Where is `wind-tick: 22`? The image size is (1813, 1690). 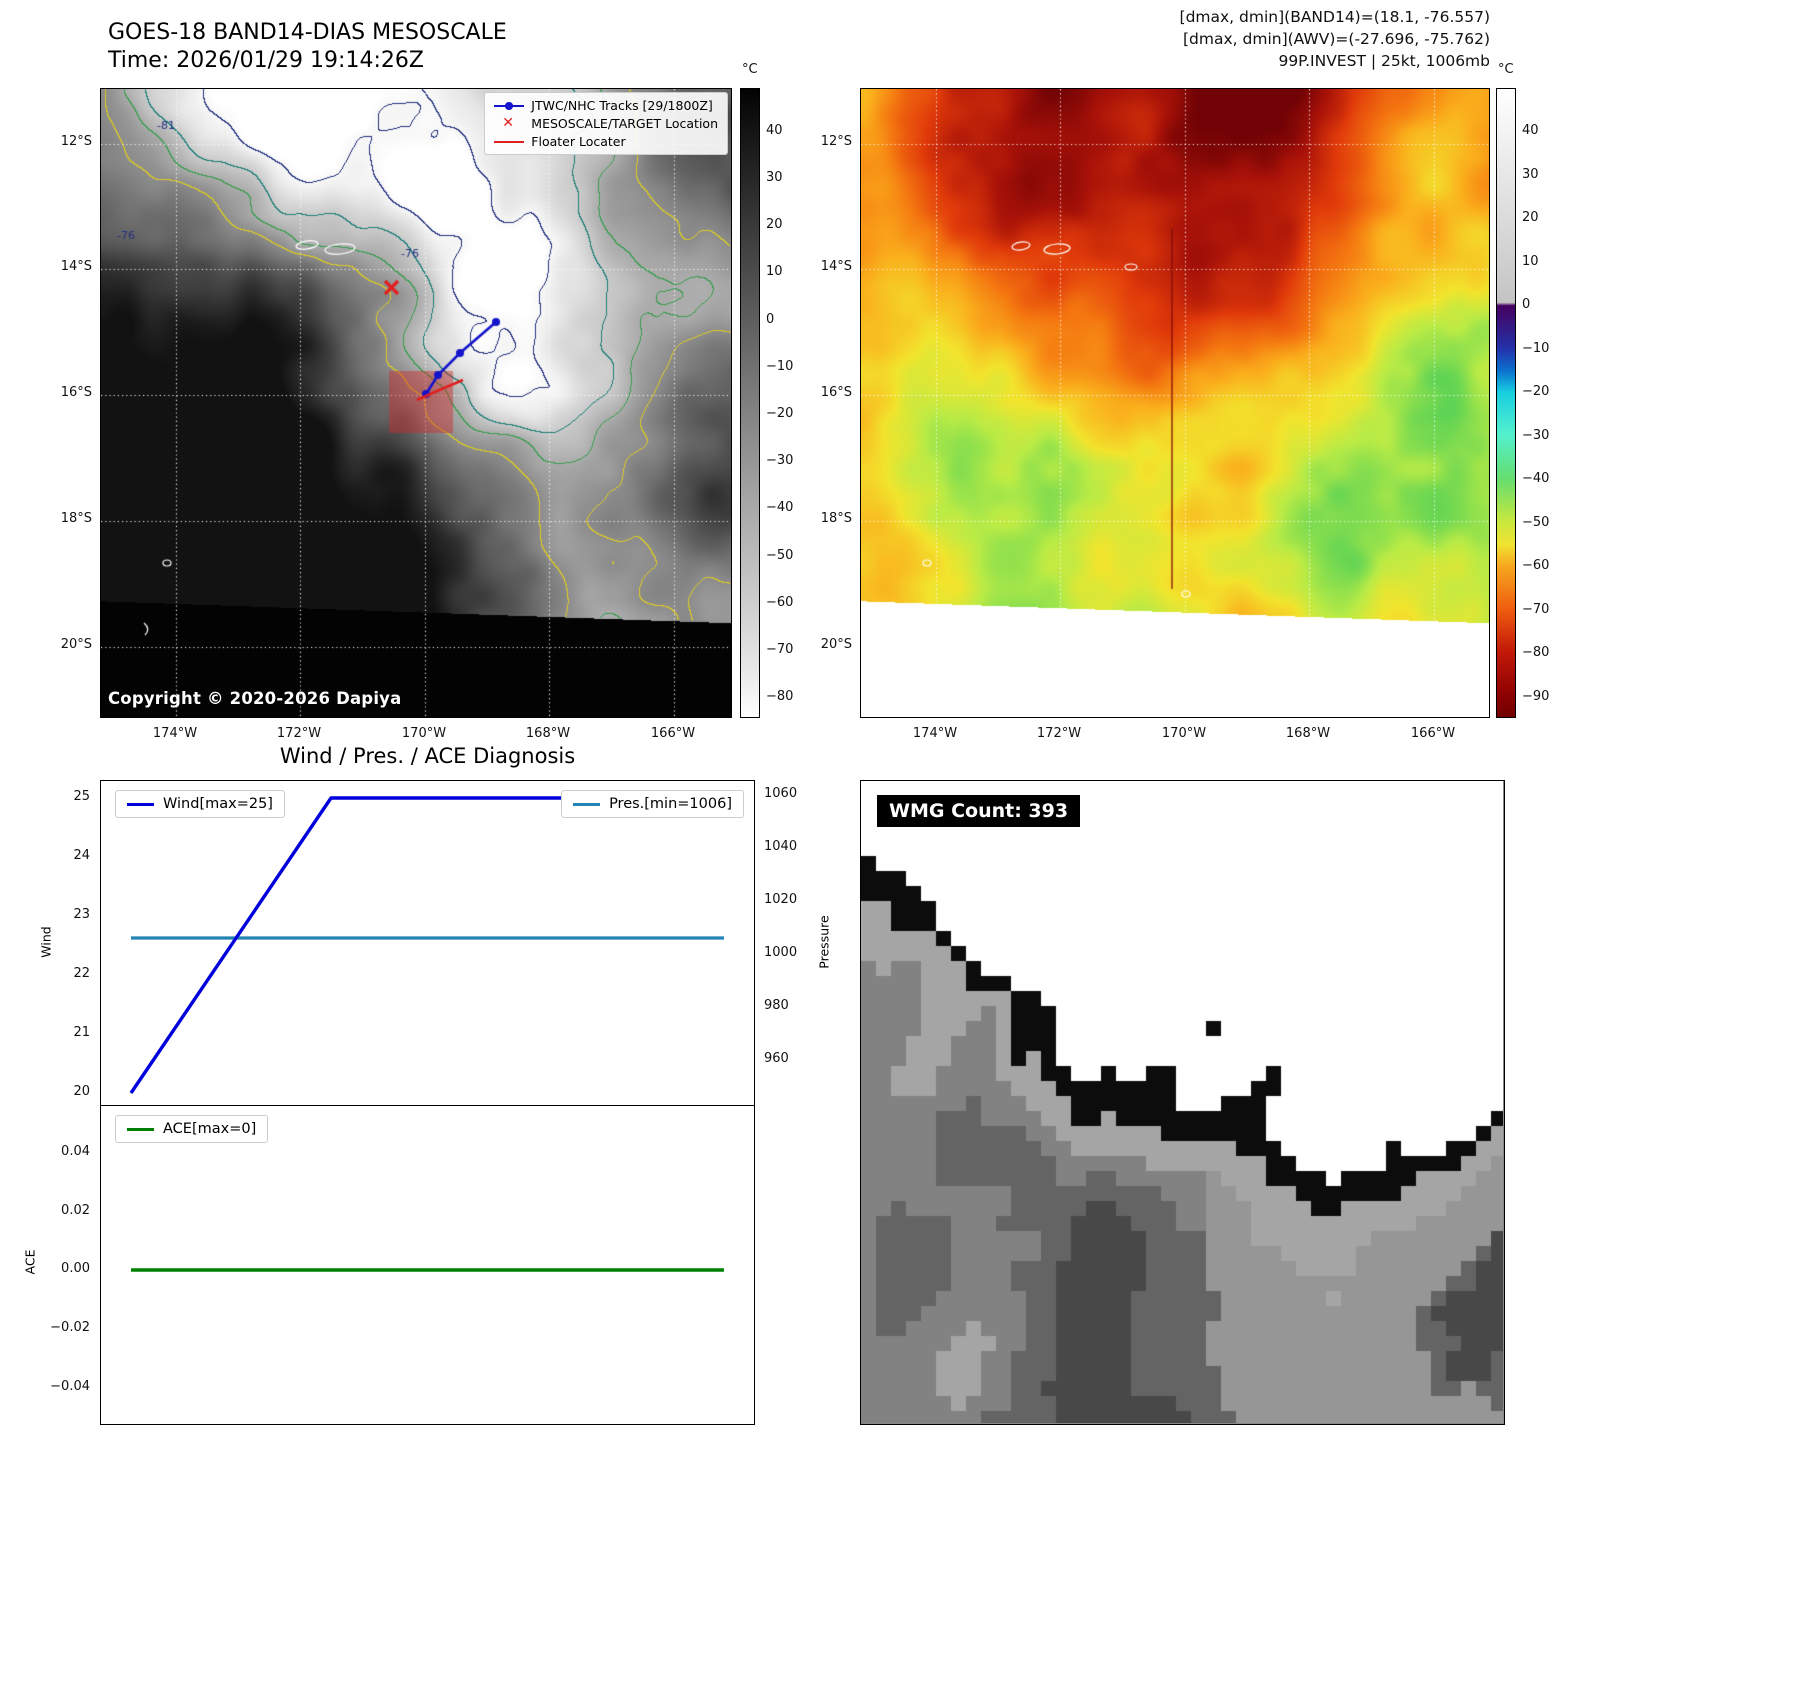
wind-tick: 22 is located at coordinates (81, 973).